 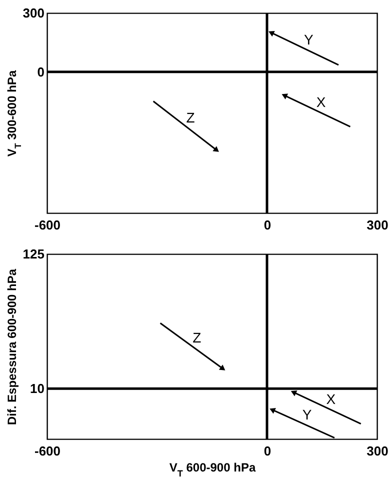 What do you see at coordinates (40, 72) in the screenshot?
I see `y-tick-label: 0` at bounding box center [40, 72].